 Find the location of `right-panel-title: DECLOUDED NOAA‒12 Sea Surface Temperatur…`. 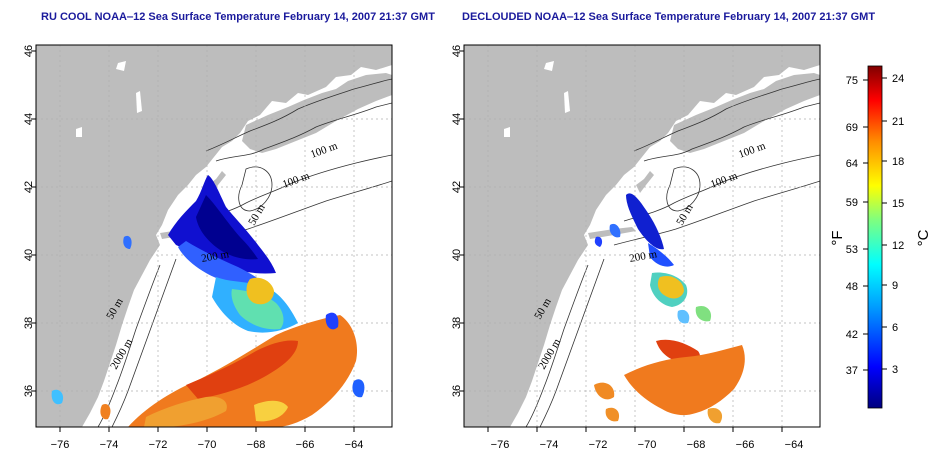

right-panel-title: DECLOUDED NOAA‒12 Sea Surface Temperatur… is located at coordinates (669, 17).